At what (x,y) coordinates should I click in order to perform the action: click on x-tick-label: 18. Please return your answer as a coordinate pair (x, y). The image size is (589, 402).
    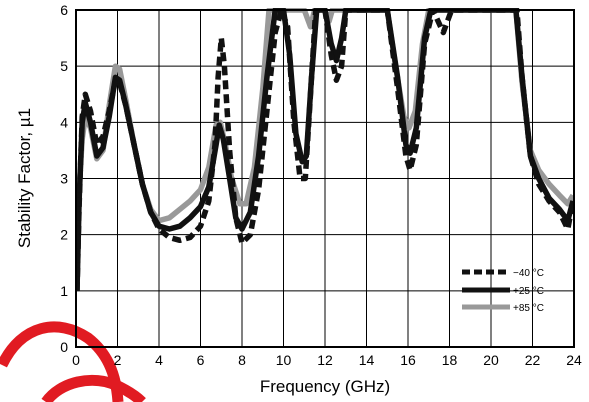
    Looking at the image, I should click on (450, 360).